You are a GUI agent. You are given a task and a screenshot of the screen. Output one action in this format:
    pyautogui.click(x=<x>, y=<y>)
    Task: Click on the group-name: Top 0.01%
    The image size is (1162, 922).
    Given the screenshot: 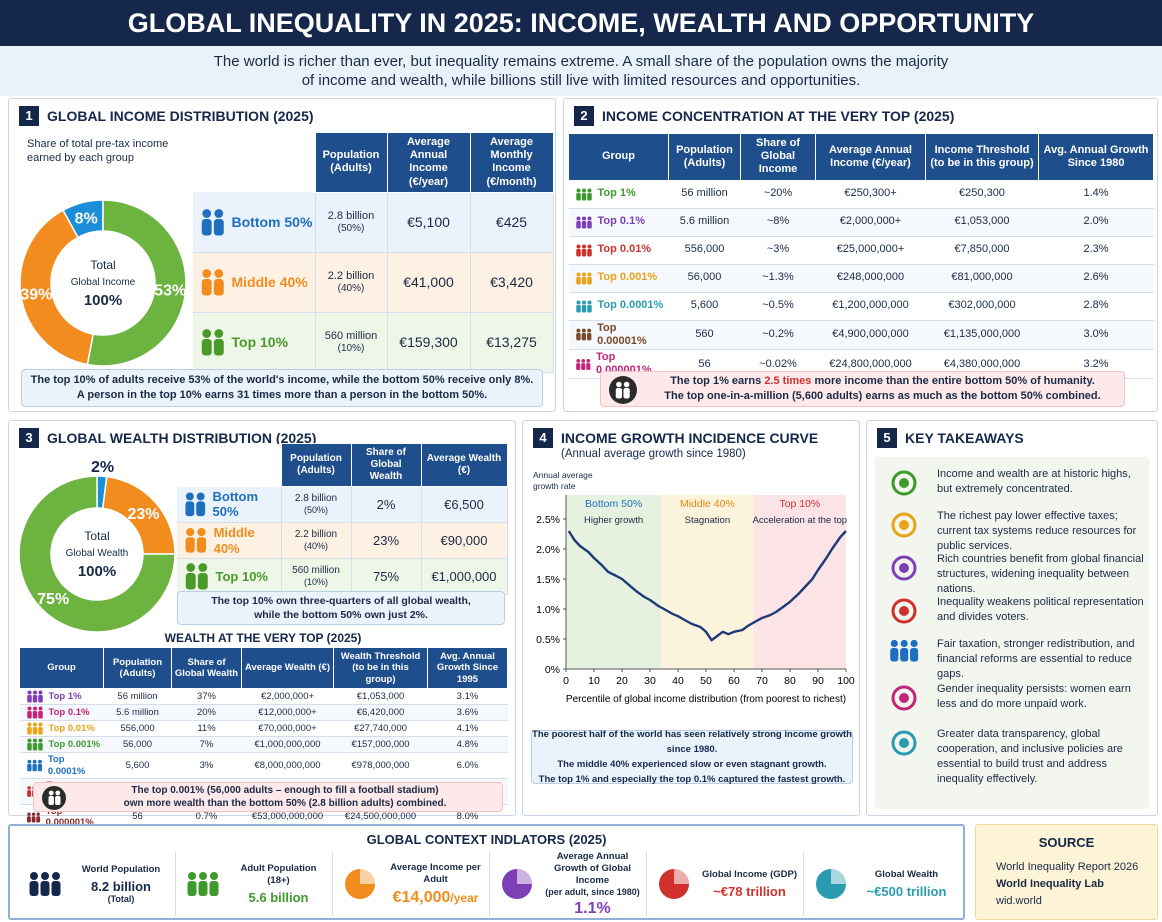 What is the action you would take?
    pyautogui.click(x=624, y=249)
    